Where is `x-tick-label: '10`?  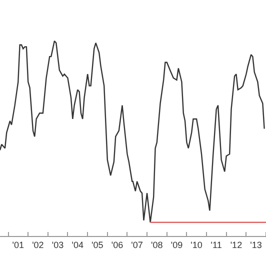 x-tick-label: '10 is located at coordinates (196, 245).